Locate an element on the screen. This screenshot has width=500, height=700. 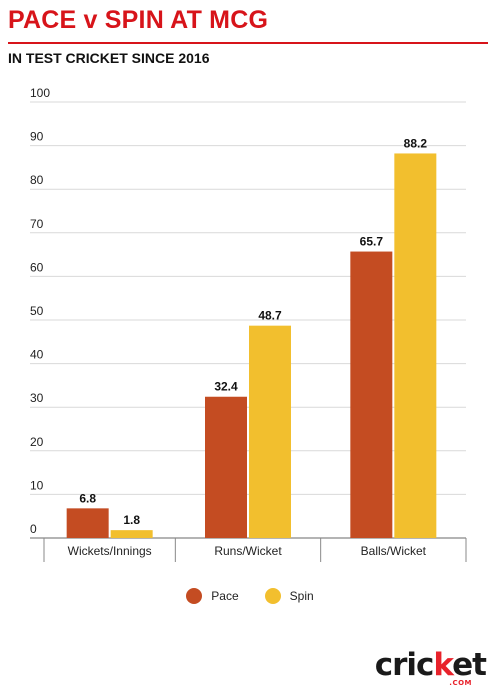
logo-word-right: et is located at coordinates (469, 665).